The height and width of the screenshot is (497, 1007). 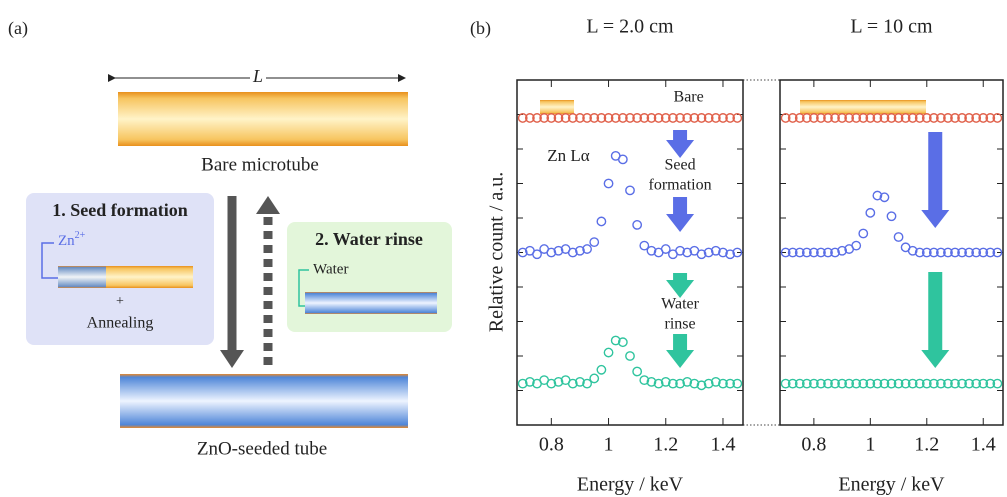 What do you see at coordinates (870, 445) in the screenshot?
I see `x-tick-label: 1` at bounding box center [870, 445].